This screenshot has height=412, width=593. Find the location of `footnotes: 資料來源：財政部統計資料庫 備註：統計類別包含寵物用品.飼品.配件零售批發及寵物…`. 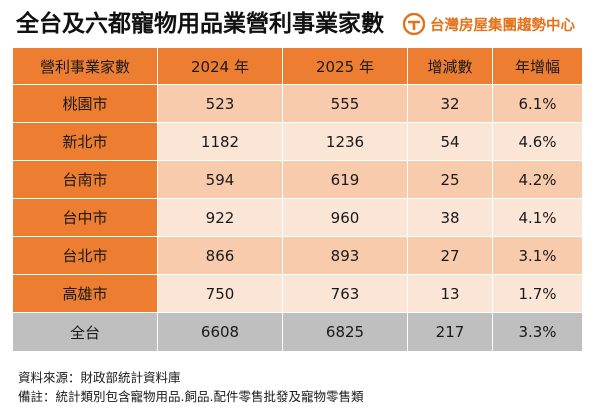

footnotes: 資料來源：財政部統計資料庫 備註：統計類別包含寵物用品.飼品.配件零售批發及寵物… is located at coordinates (190, 387).